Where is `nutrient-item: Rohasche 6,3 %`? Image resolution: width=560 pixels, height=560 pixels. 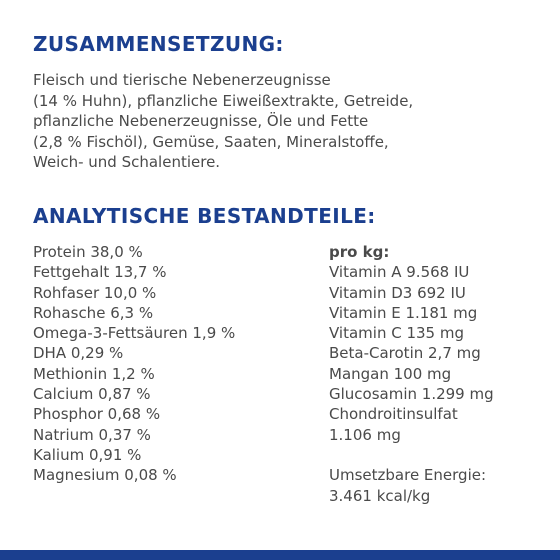 nutrient-item: Rohasche 6,3 % is located at coordinates (93, 312).